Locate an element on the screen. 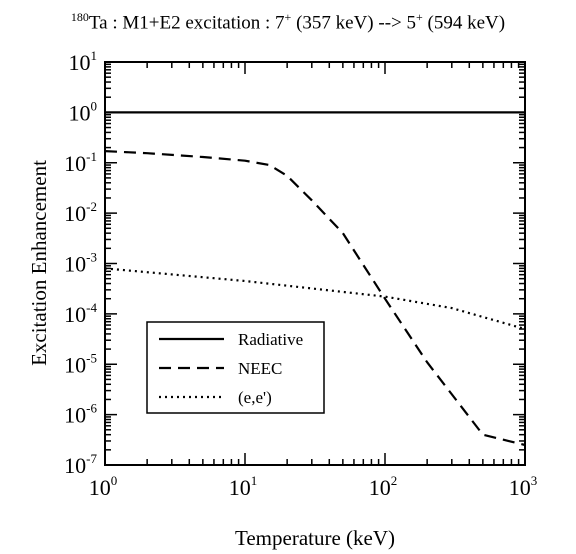  legend: Radiative NEEC (e,e') is located at coordinates (235, 367).